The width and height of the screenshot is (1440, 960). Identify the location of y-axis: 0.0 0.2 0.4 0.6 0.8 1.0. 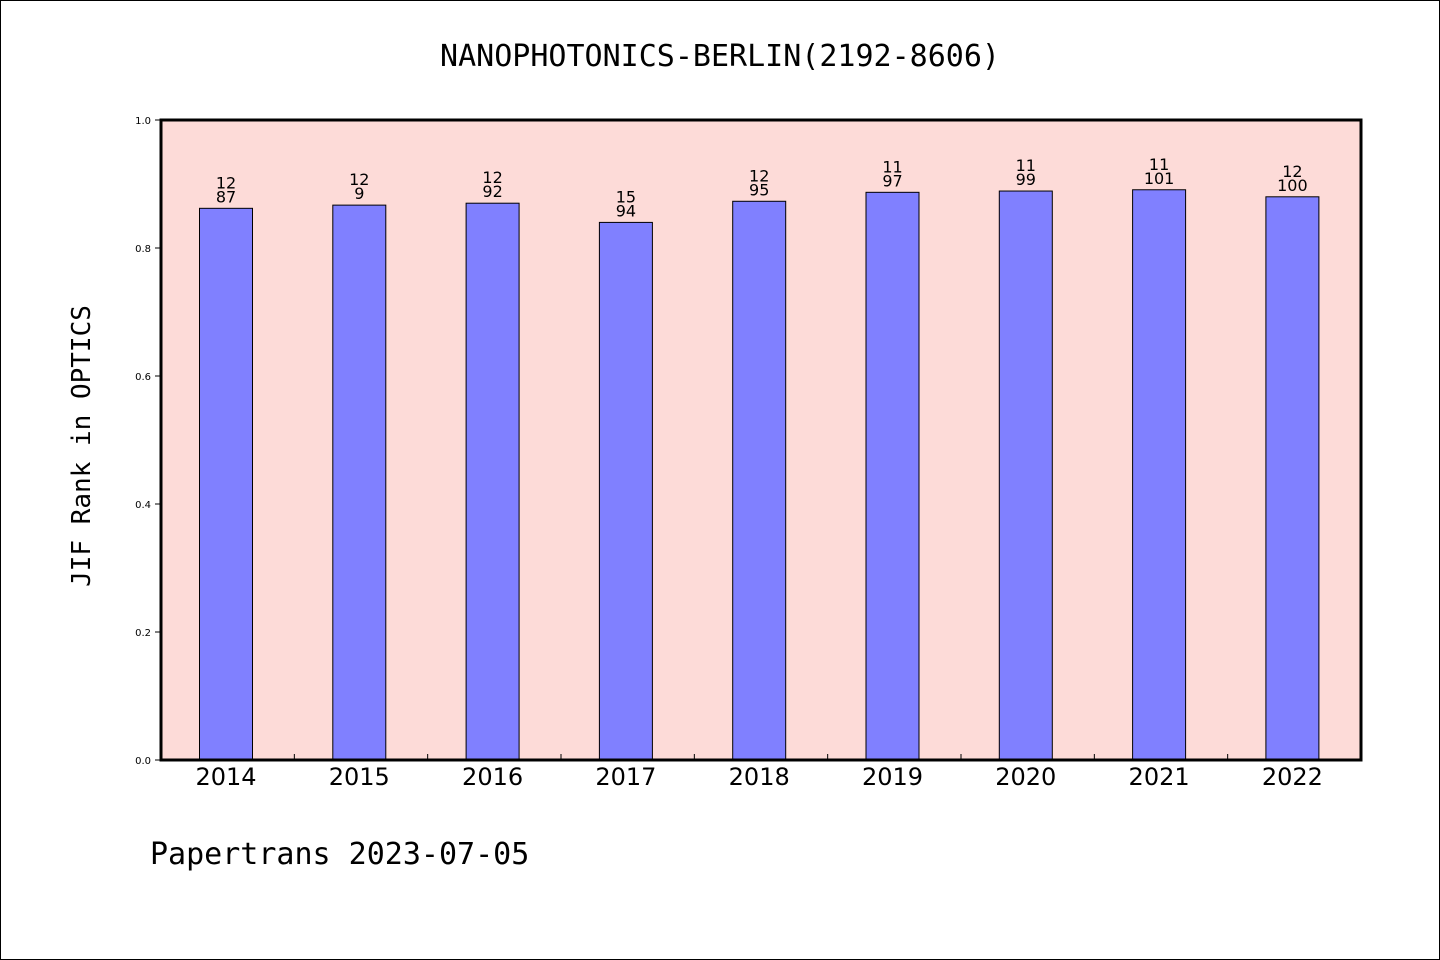
(148, 441).